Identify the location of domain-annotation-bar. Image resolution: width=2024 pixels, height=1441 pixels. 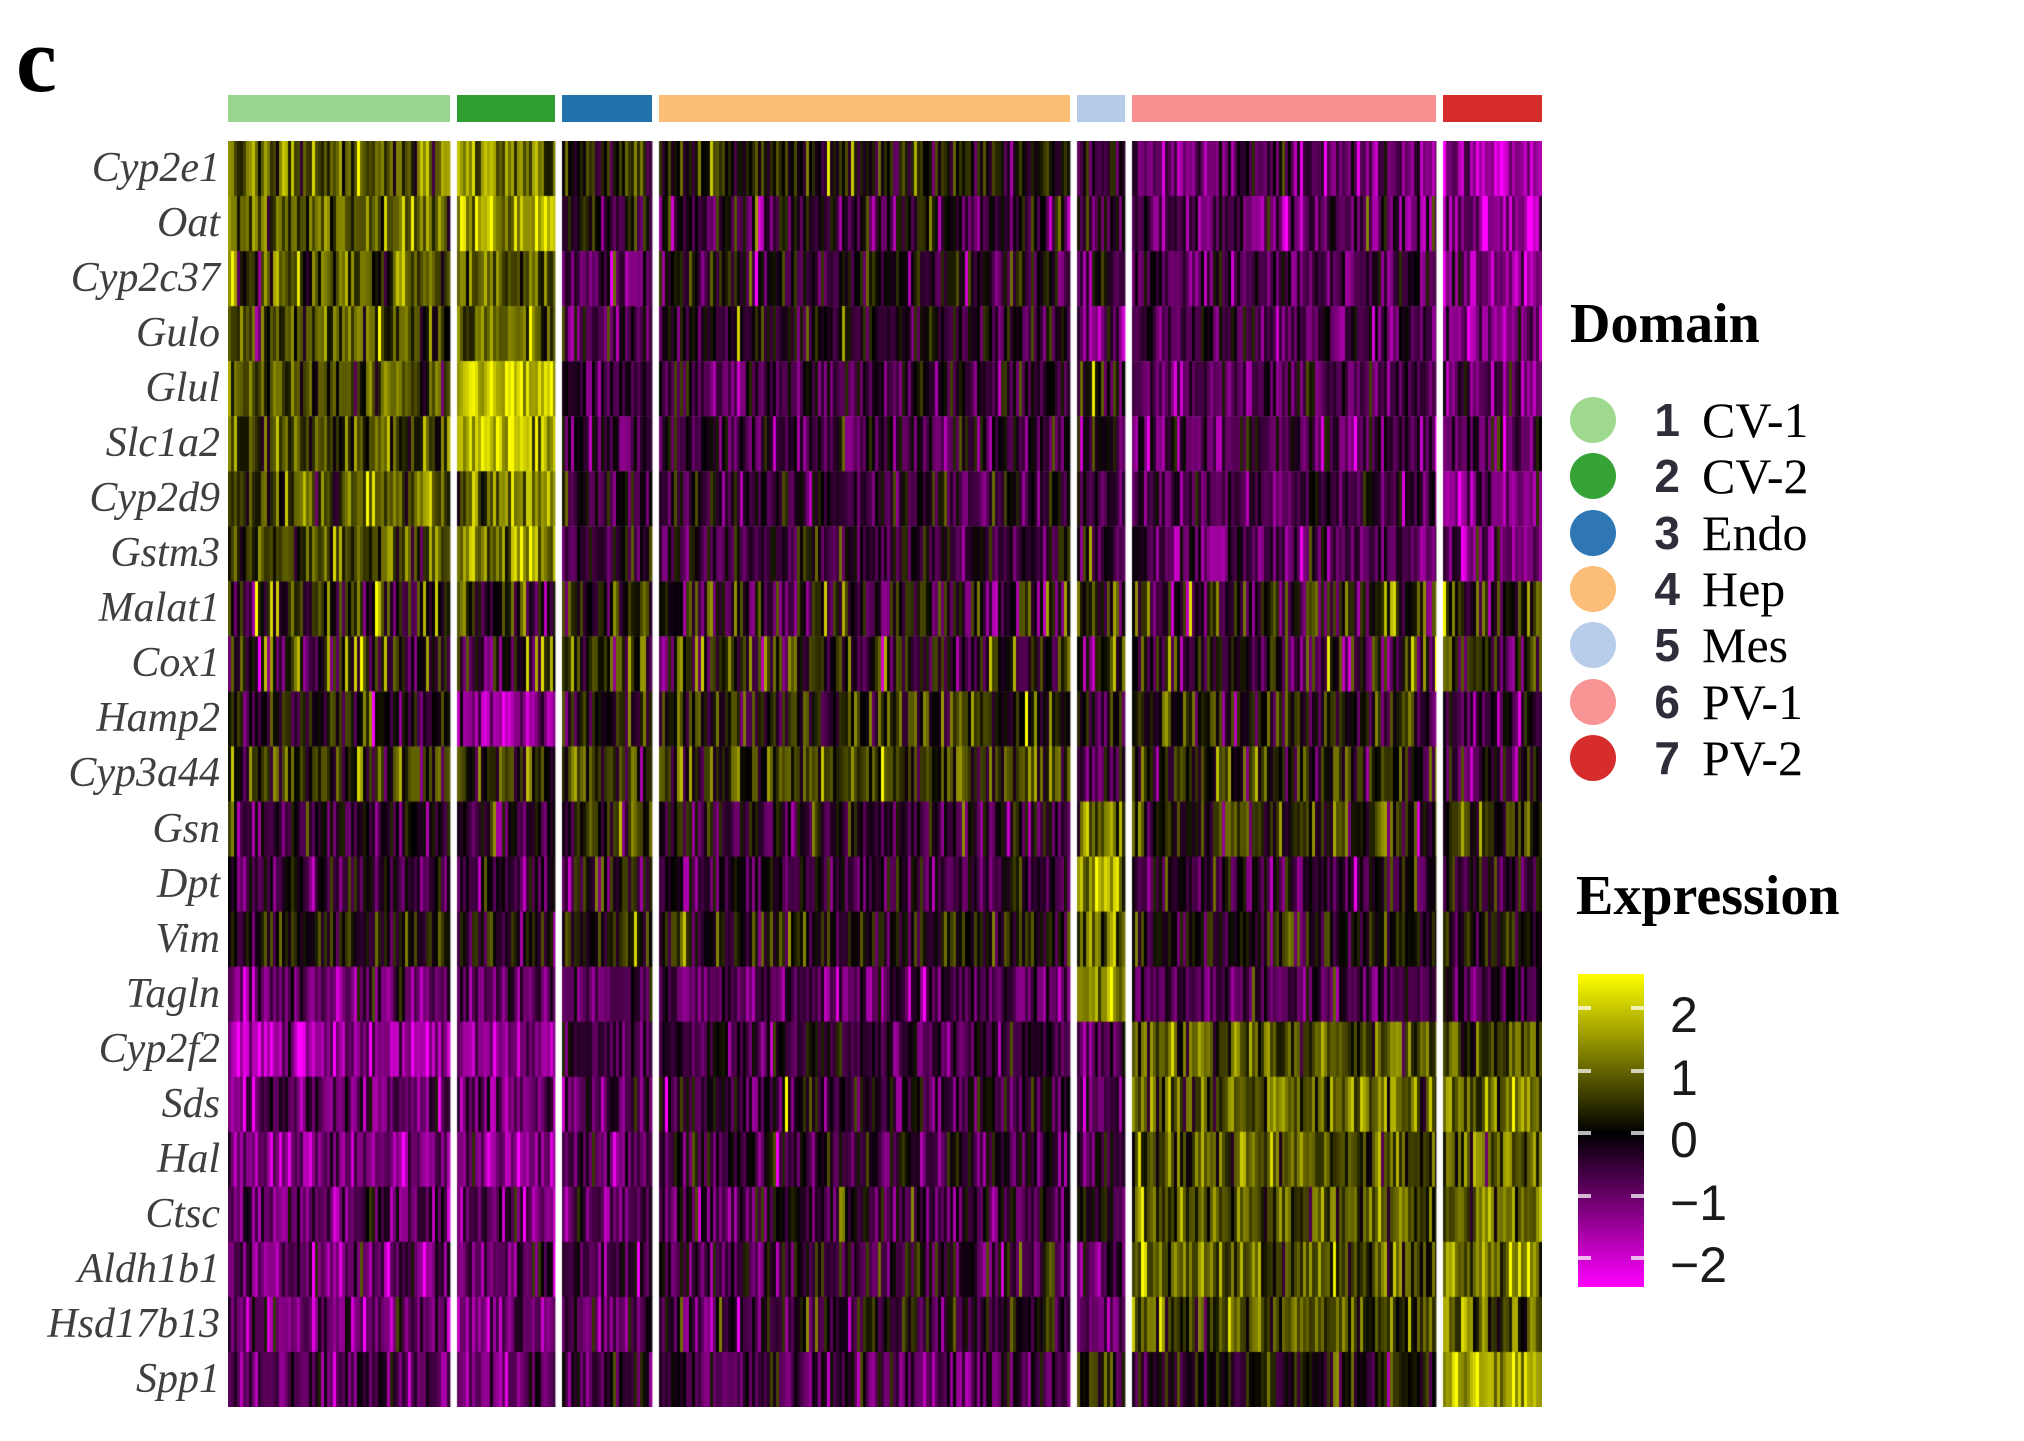
(885, 108).